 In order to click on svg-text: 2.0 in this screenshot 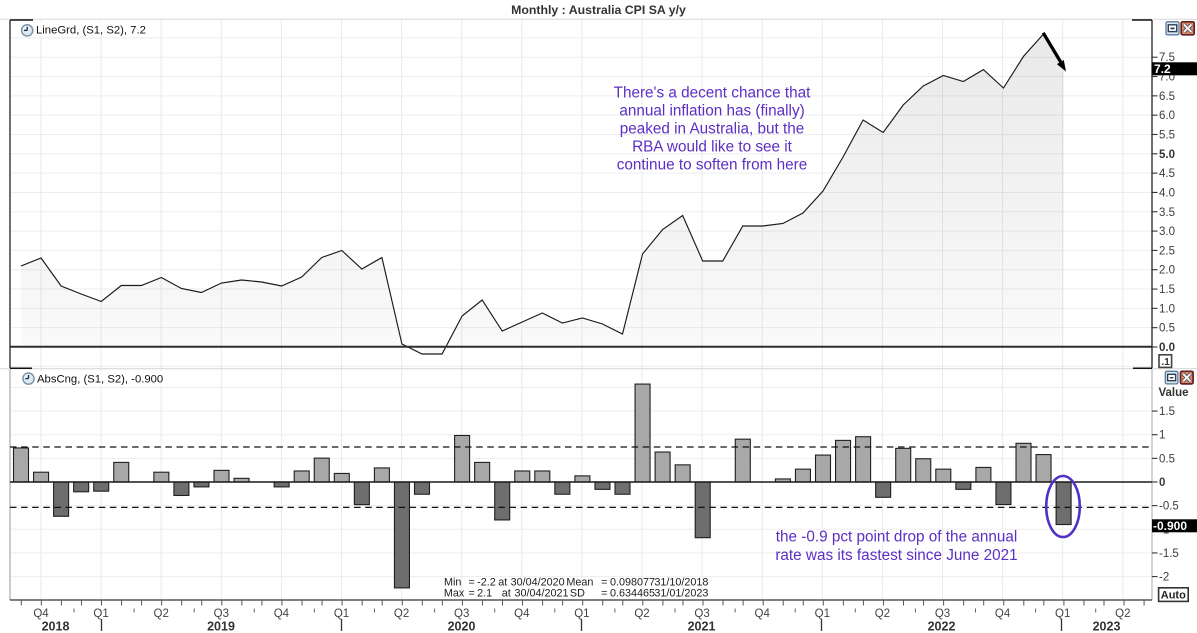, I will do `click(1167, 271)`.